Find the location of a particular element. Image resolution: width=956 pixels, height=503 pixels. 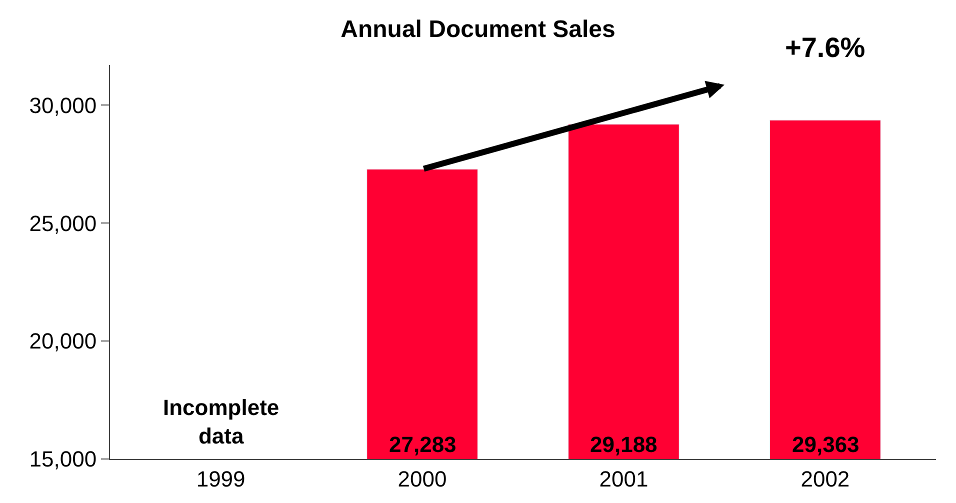

text: +7.6% is located at coordinates (825, 47).